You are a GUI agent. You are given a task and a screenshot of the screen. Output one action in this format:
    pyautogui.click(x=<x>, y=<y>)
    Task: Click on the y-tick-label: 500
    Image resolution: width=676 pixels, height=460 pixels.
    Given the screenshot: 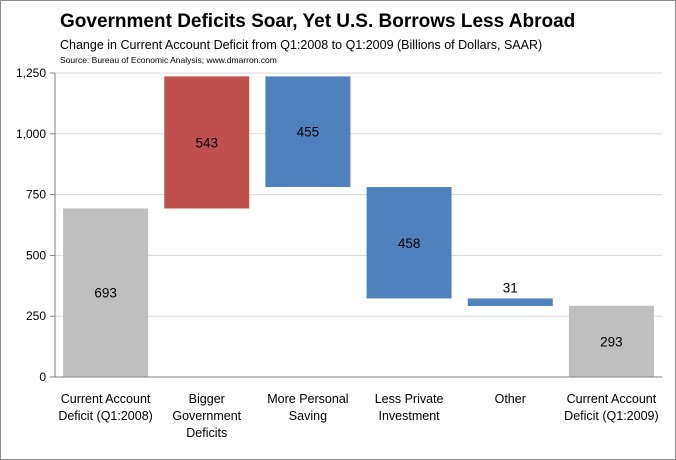 What is the action you would take?
    pyautogui.click(x=36, y=255)
    